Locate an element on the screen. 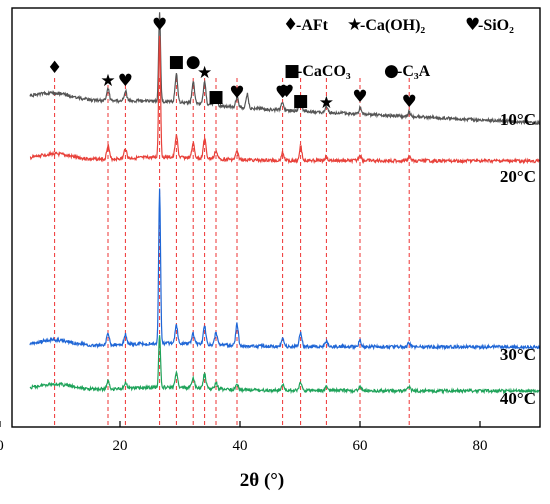 This screenshot has height=504, width=550. legend-symbol-c3a: ● is located at coordinates (391, 71).